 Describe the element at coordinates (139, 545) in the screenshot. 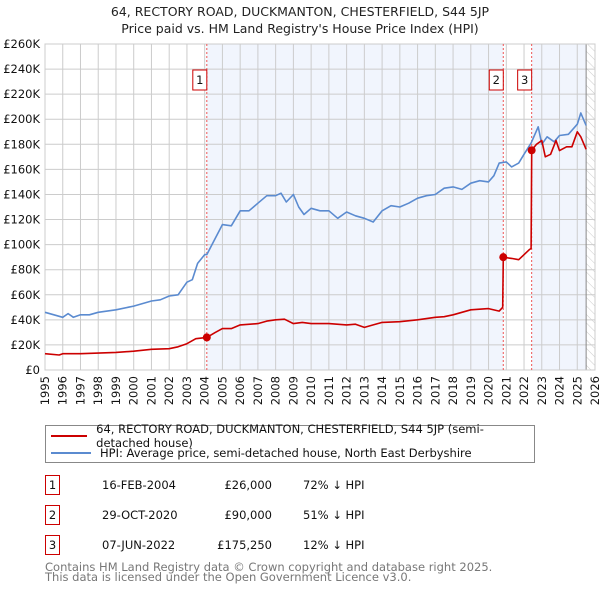

I see `transaction-date: 07-JUN-2022` at that location.